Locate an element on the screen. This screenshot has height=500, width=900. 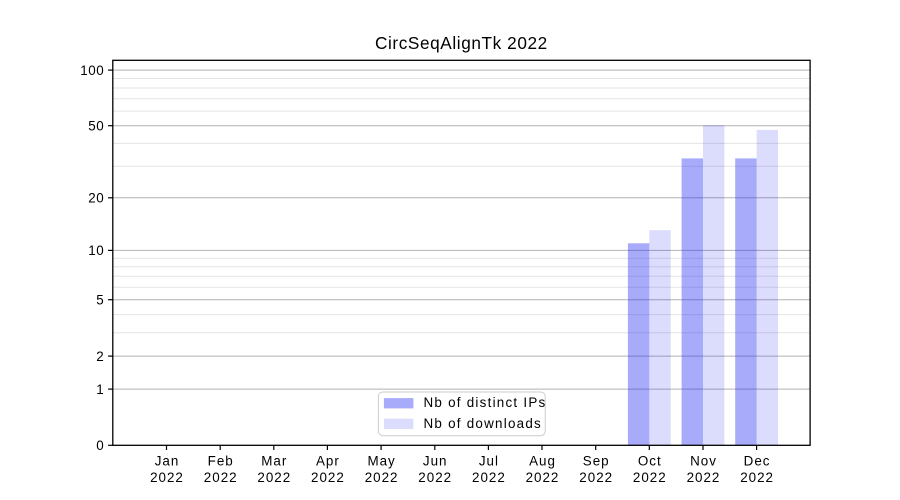
svg-text: Nov is located at coordinates (703, 460).